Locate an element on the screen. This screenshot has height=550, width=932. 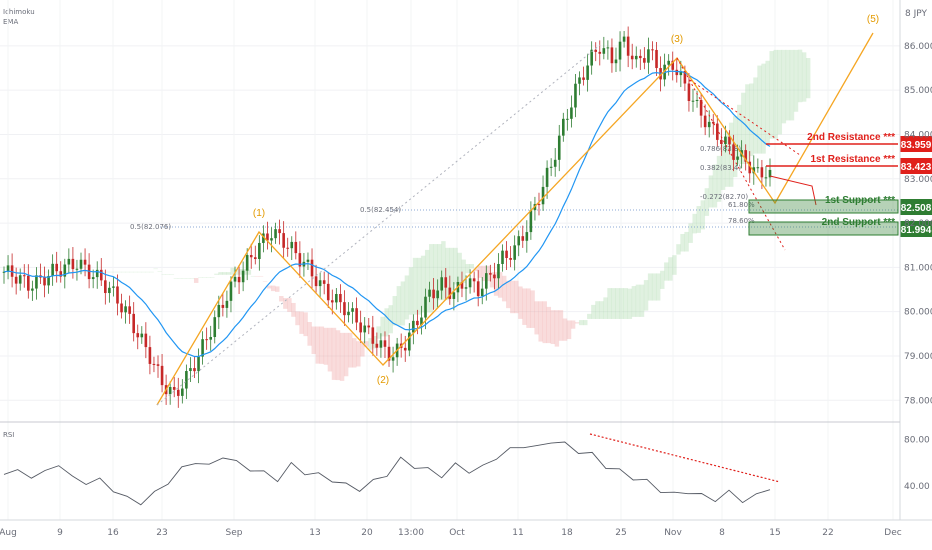
time-tick-label: 9 is located at coordinates (60, 533).